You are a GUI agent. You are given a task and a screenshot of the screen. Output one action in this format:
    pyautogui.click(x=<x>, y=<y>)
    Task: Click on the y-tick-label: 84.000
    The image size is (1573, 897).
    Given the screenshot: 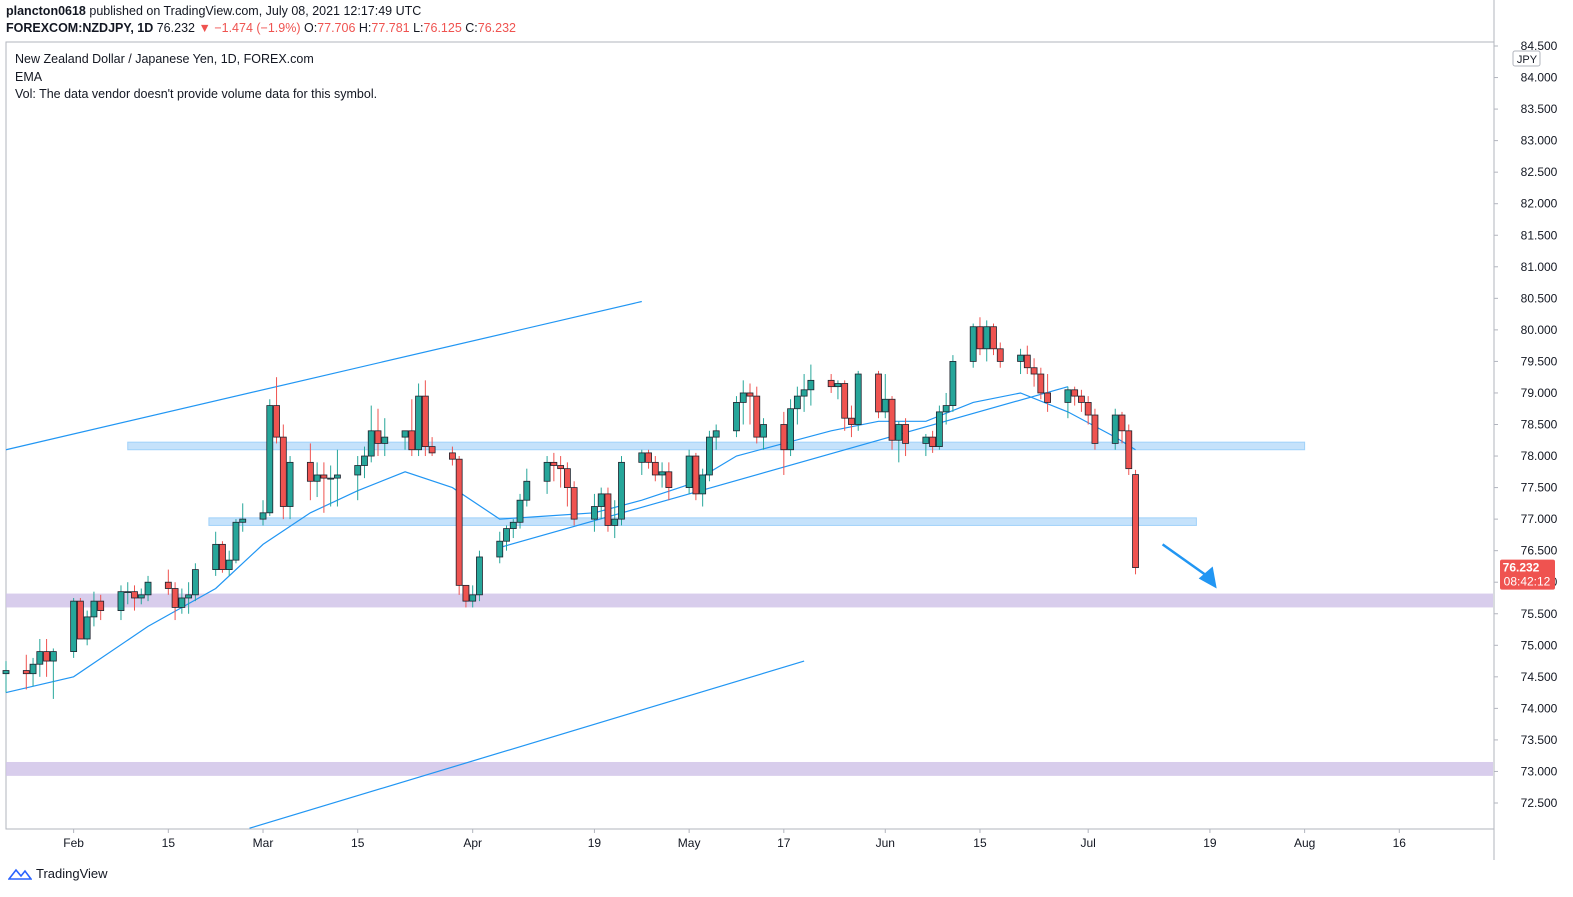 What is the action you would take?
    pyautogui.click(x=1539, y=78)
    